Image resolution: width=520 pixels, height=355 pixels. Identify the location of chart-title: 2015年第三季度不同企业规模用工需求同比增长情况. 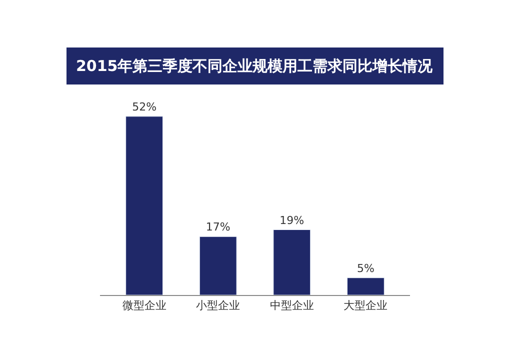
(255, 66).